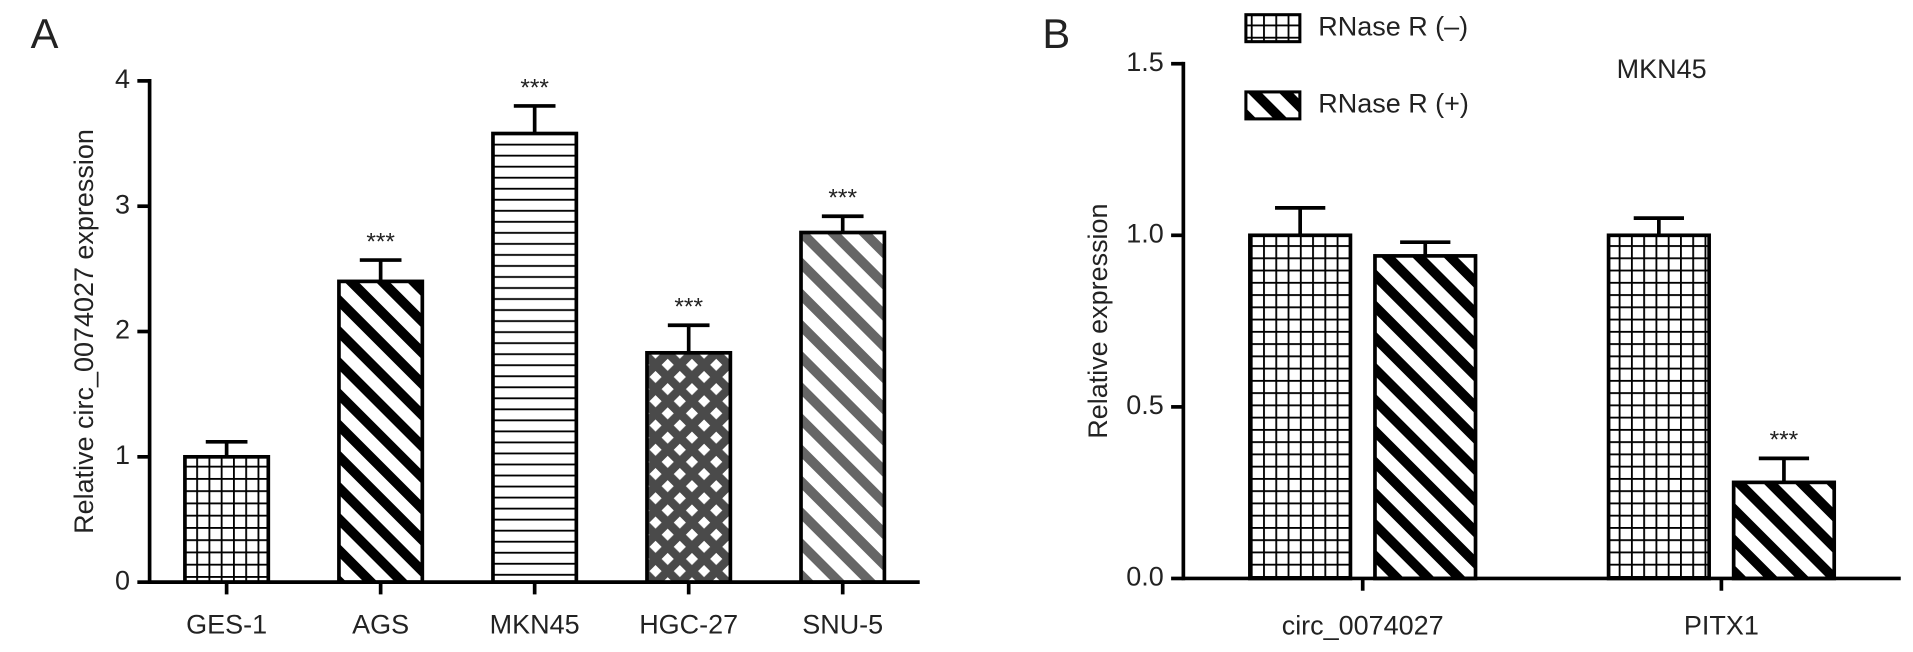 Image resolution: width=1913 pixels, height=652 pixels. What do you see at coordinates (1098, 320) in the screenshot?
I see `y-axis-label: Relative expression` at bounding box center [1098, 320].